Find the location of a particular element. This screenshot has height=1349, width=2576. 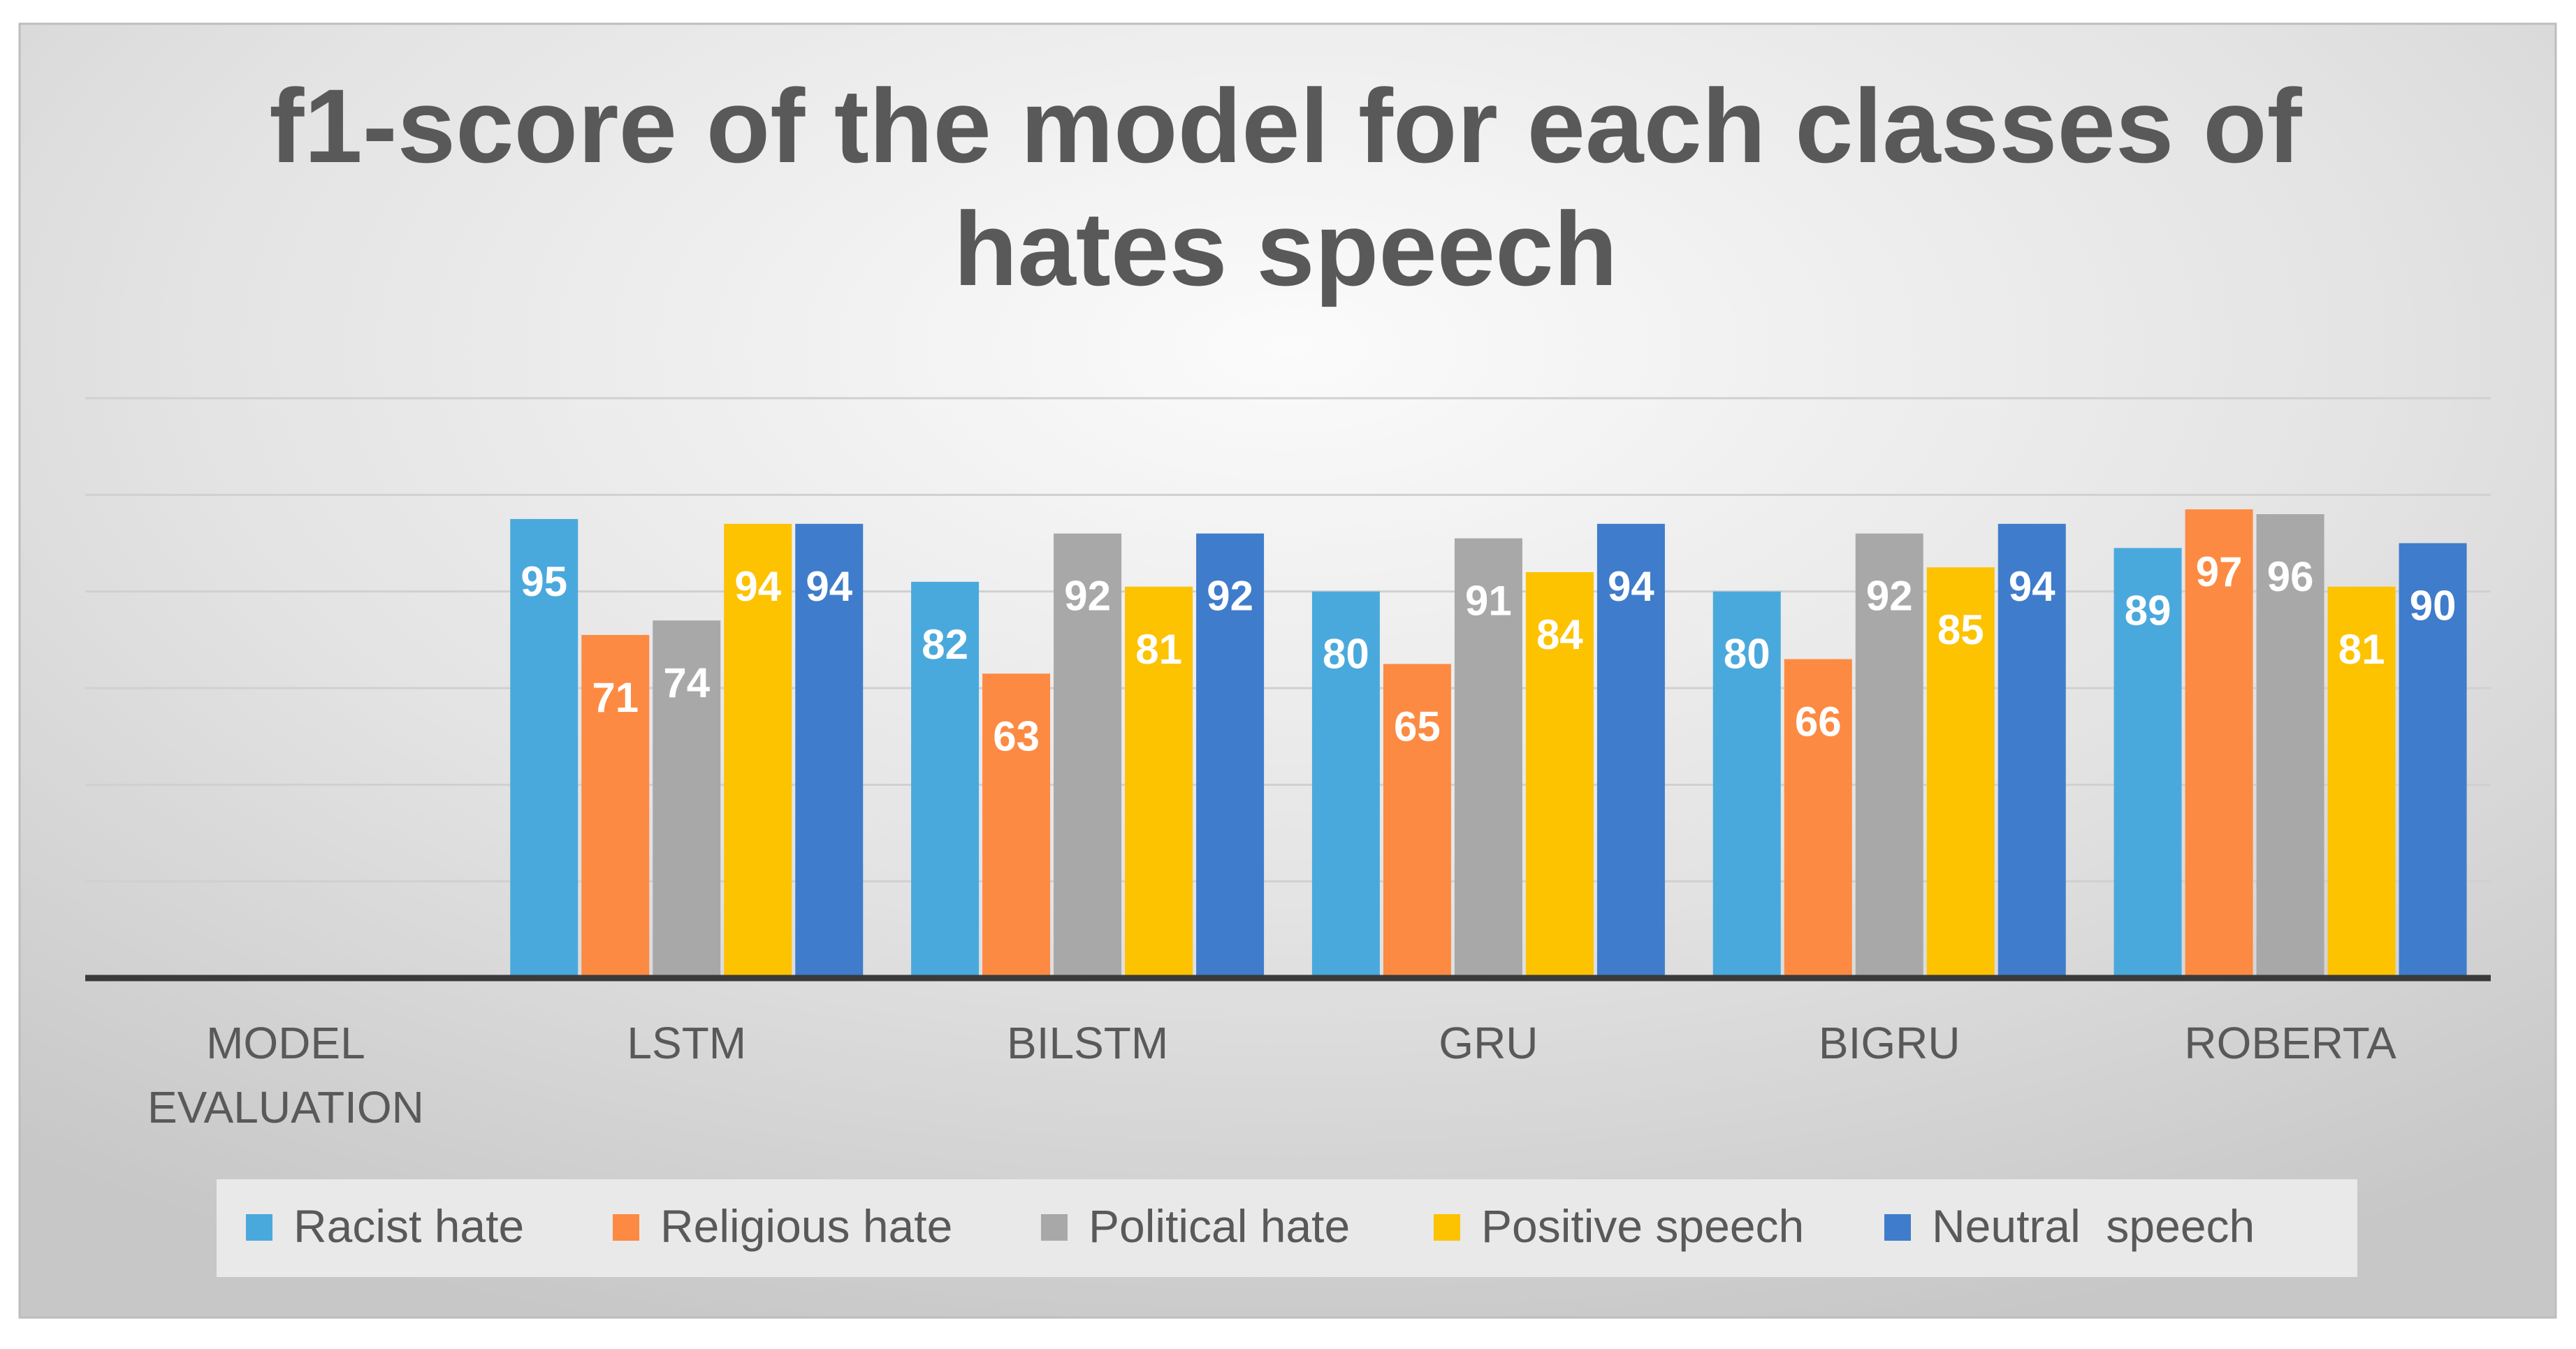

data-label: 63 is located at coordinates (1016, 736).